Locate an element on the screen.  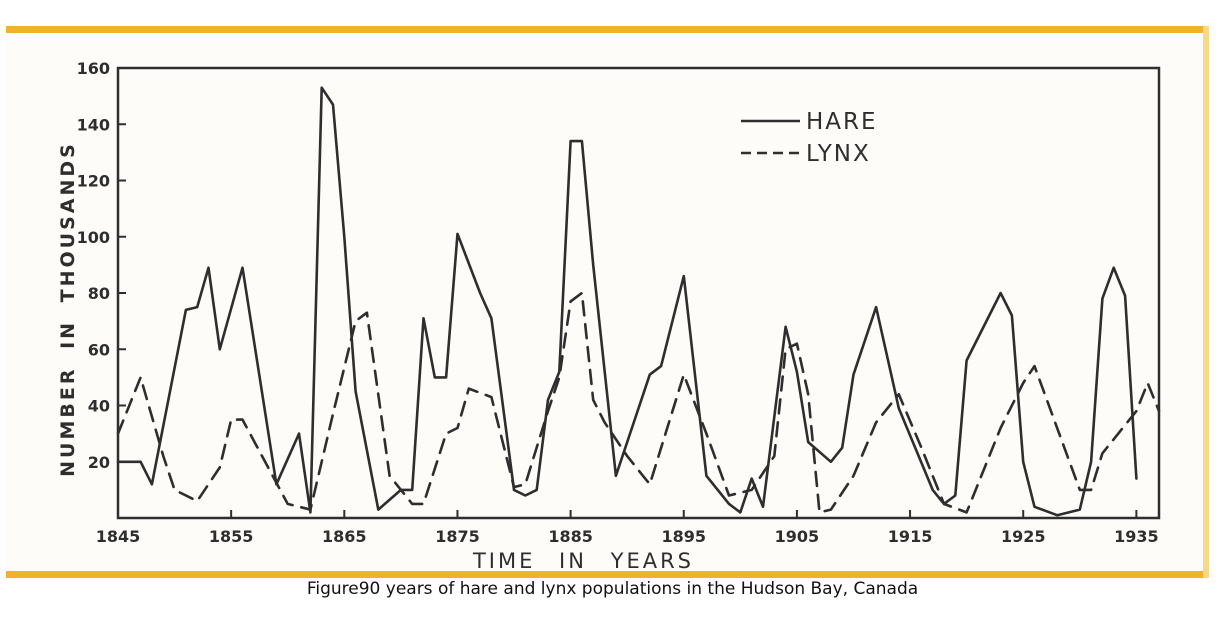
x-tick-label-0: 1845 is located at coordinates (118, 536).